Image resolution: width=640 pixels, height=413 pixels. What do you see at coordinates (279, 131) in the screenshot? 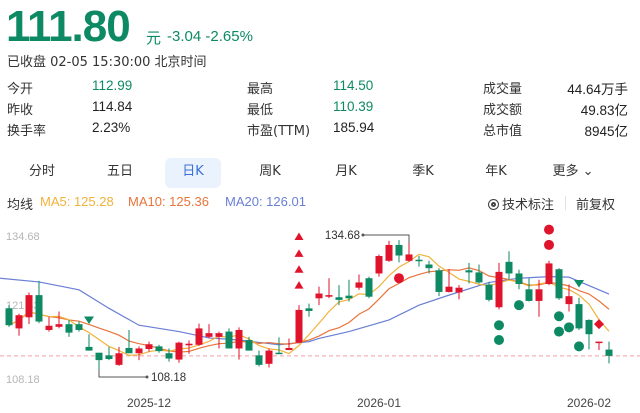
I see `stat-label: 市盈(TTM)` at bounding box center [279, 131].